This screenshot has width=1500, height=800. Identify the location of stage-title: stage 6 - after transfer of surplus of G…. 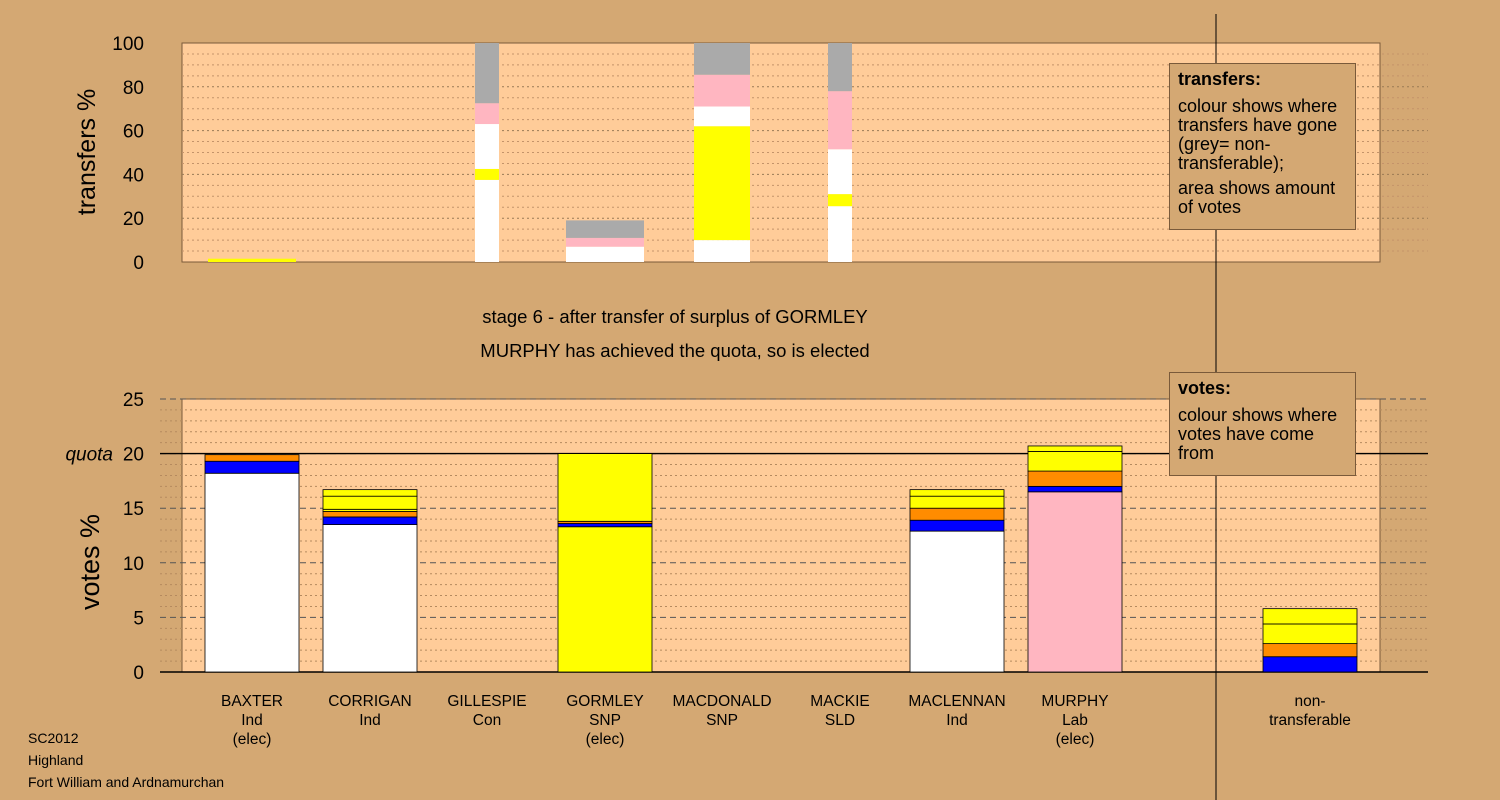
(675, 316).